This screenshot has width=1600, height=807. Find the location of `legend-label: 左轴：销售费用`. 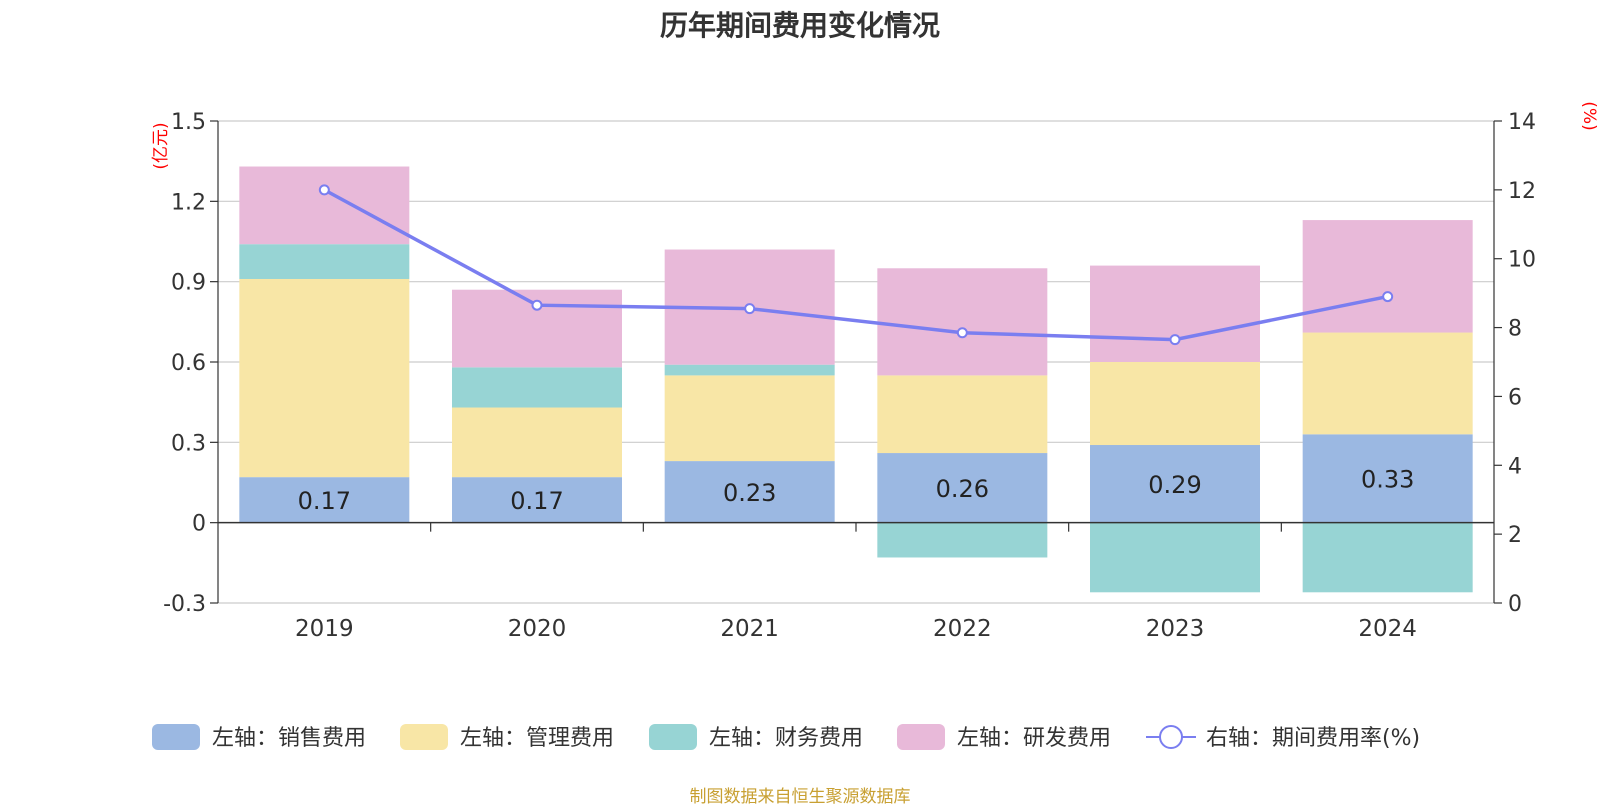

legend-label: 左轴：销售费用 is located at coordinates (289, 738).